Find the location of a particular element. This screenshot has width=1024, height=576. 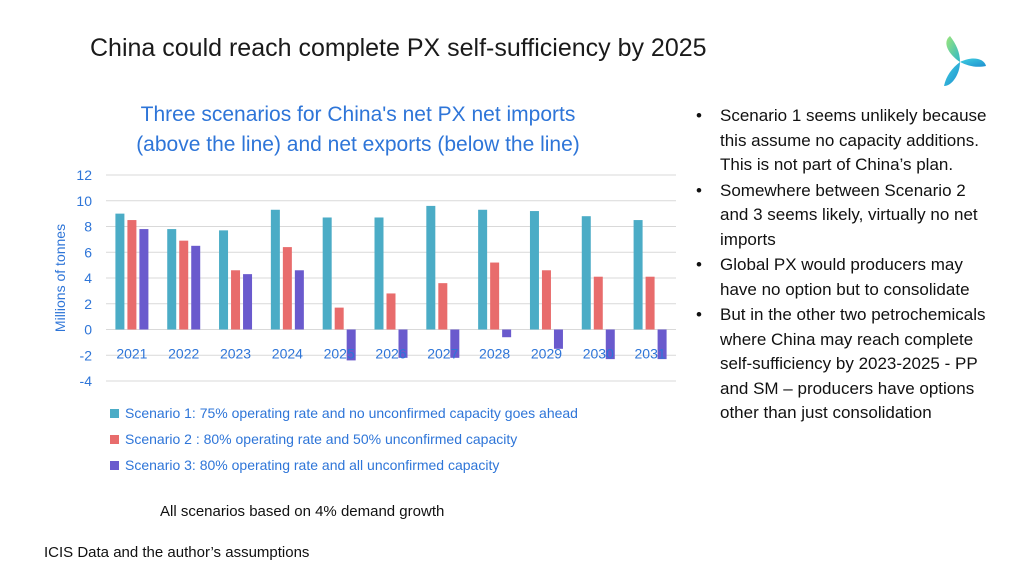

x-tick-label: 2022 is located at coordinates (183, 354).